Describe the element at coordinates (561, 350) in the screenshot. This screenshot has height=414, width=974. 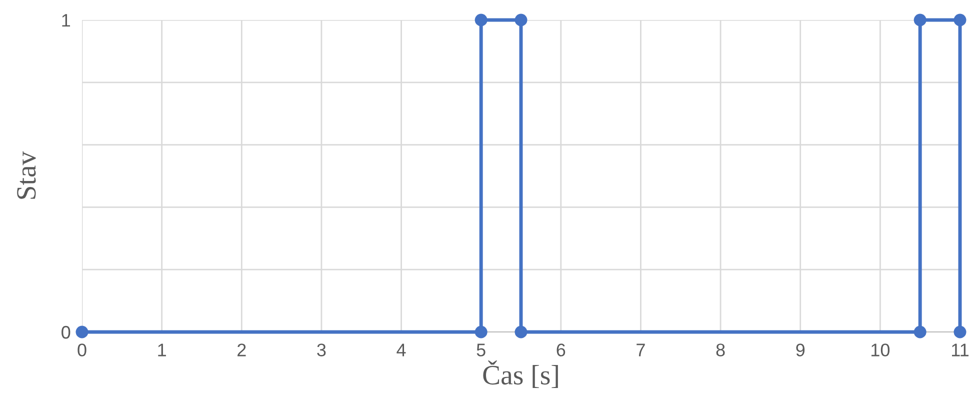
I see `x-tick-label: 6` at that location.